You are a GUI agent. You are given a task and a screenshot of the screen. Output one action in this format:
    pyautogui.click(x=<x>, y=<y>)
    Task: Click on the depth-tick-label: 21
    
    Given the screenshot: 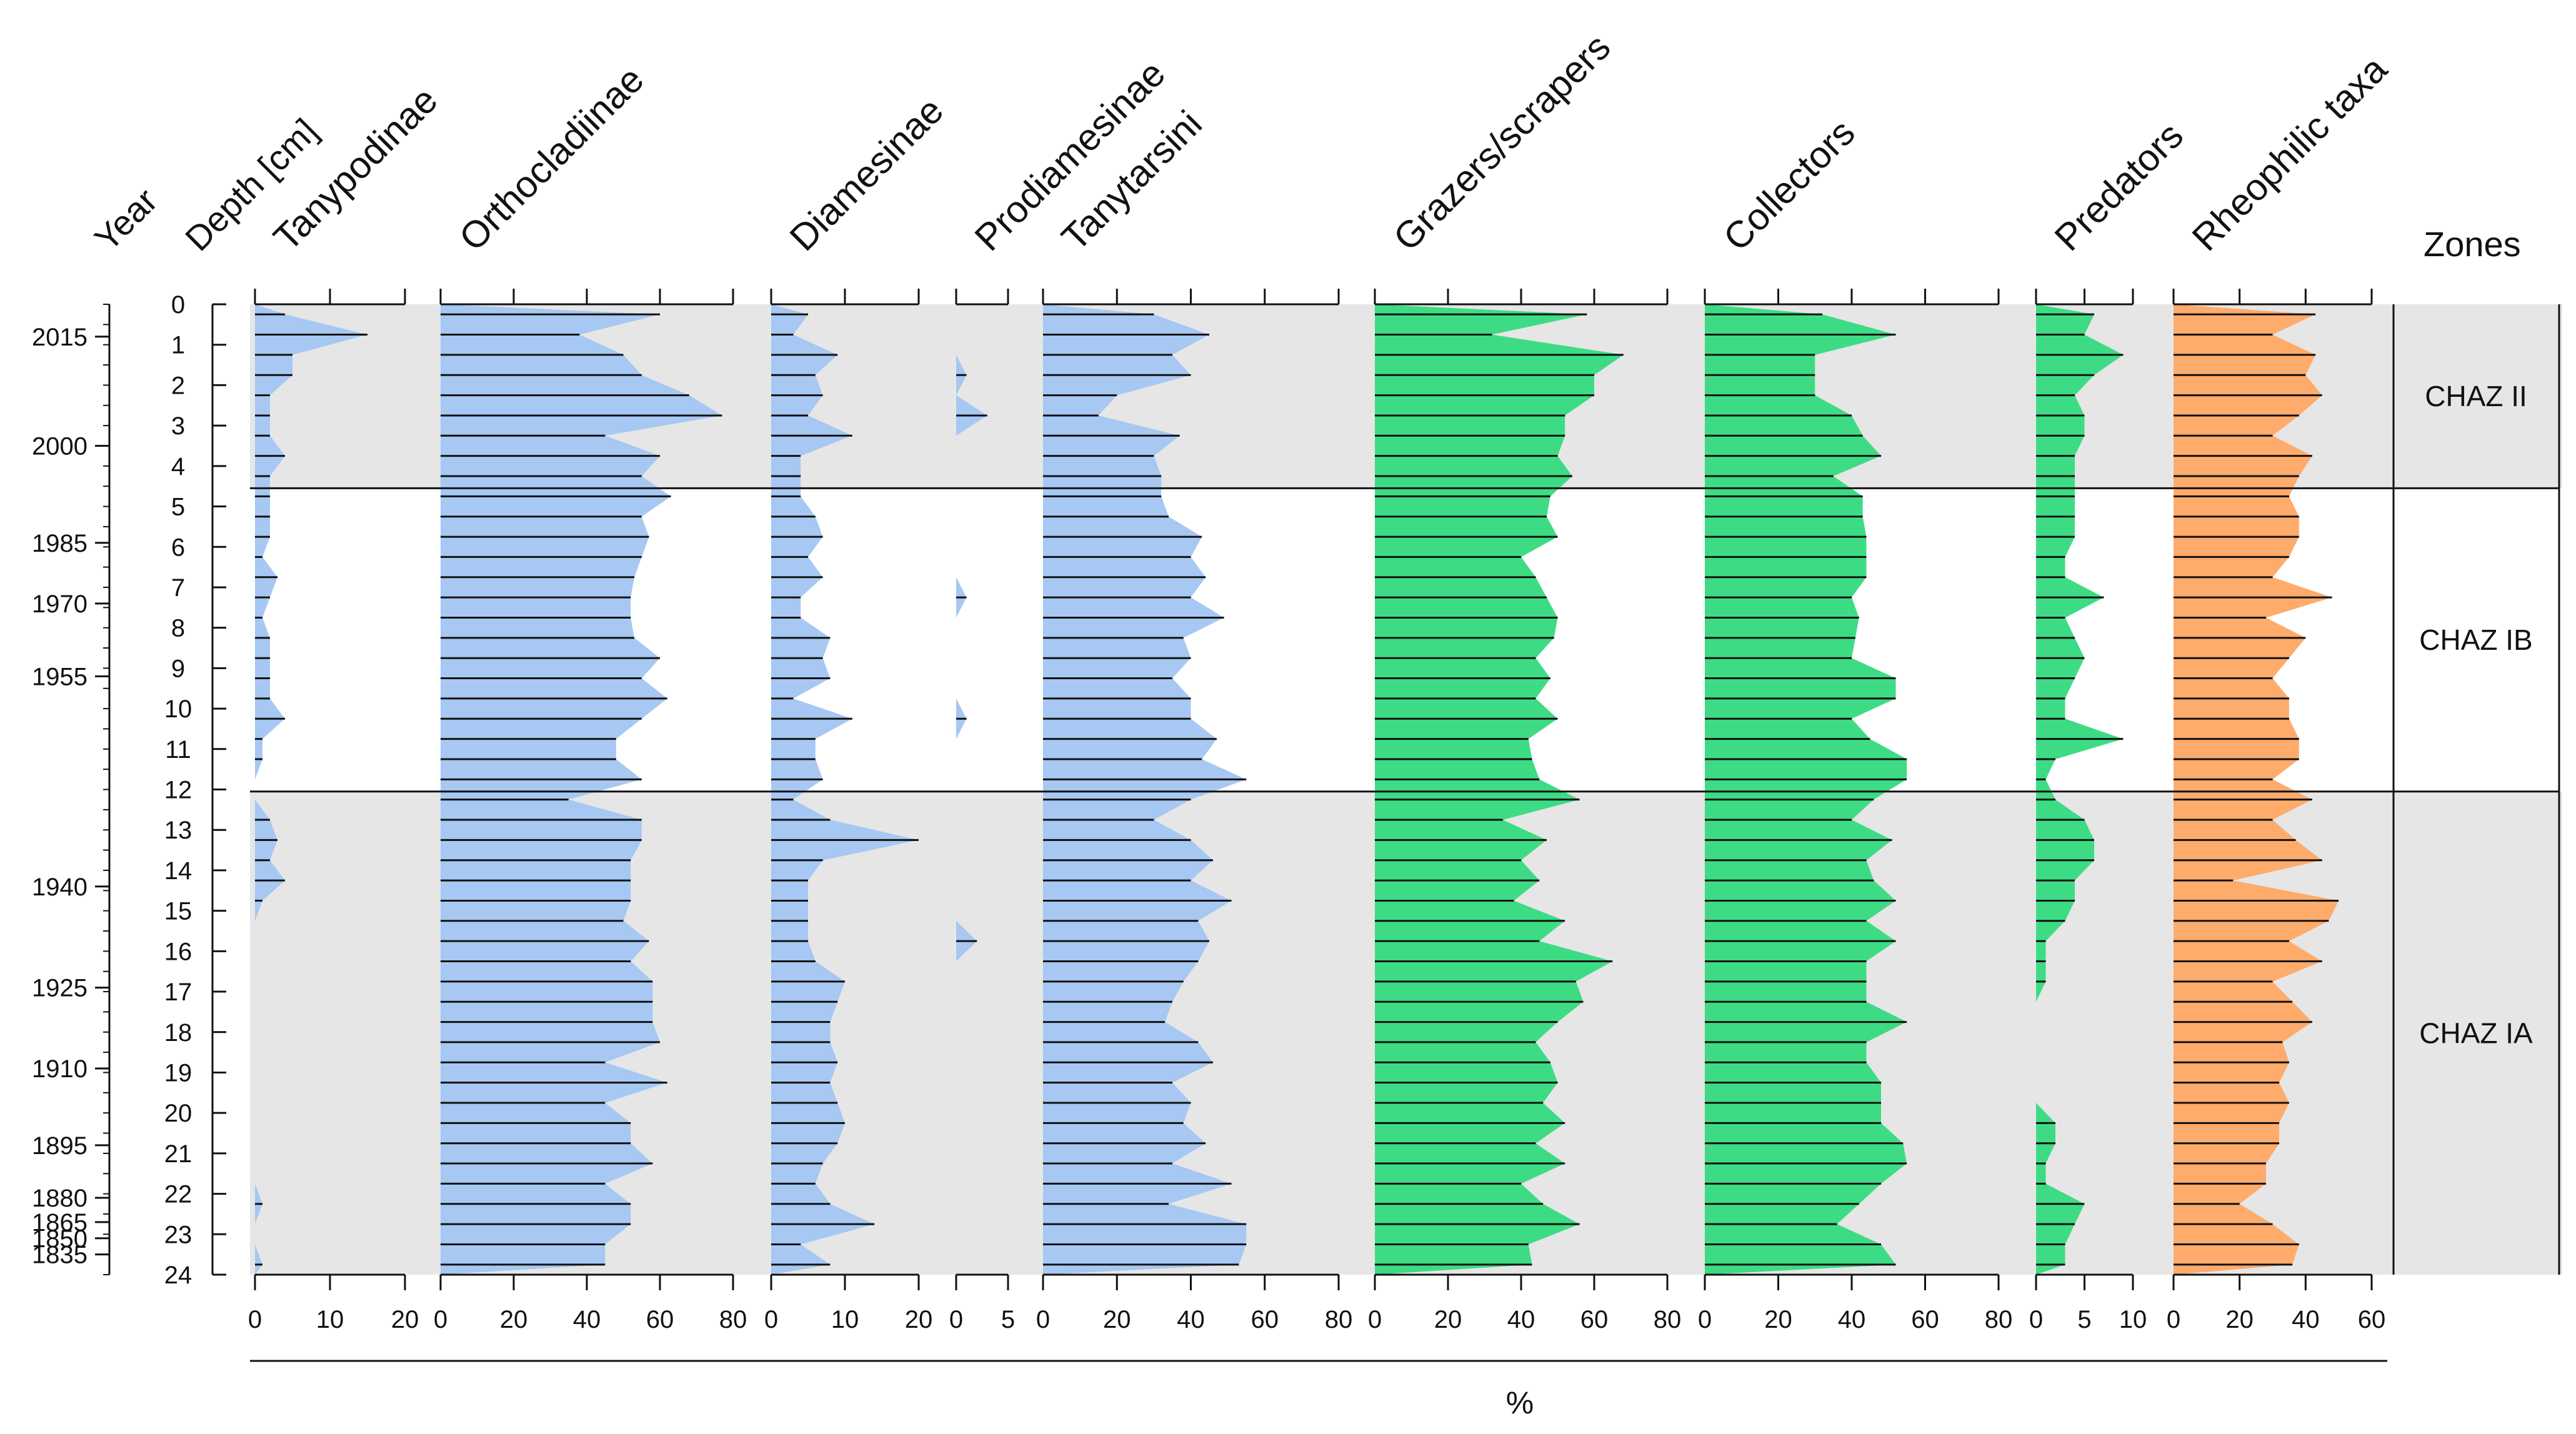 What is the action you would take?
    pyautogui.click(x=178, y=1154)
    